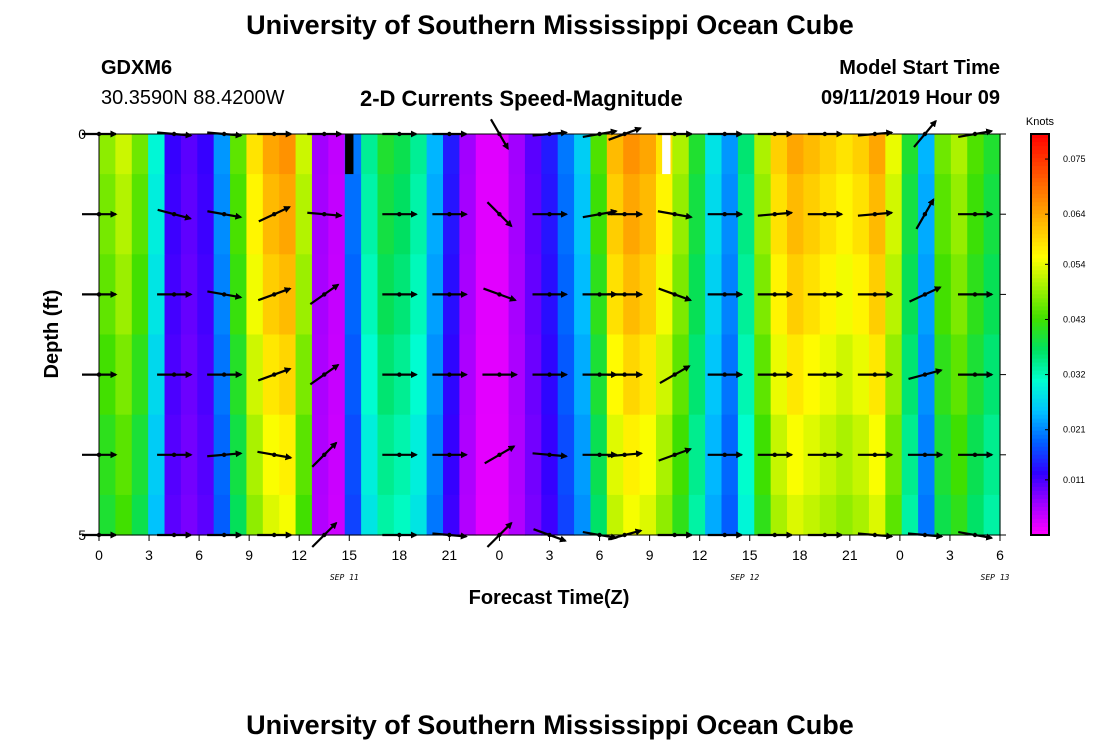 The height and width of the screenshot is (750, 1100). Describe the element at coordinates (521, 98) in the screenshot. I see `product-title: 2-D Currents Speed-Magnitude` at that location.